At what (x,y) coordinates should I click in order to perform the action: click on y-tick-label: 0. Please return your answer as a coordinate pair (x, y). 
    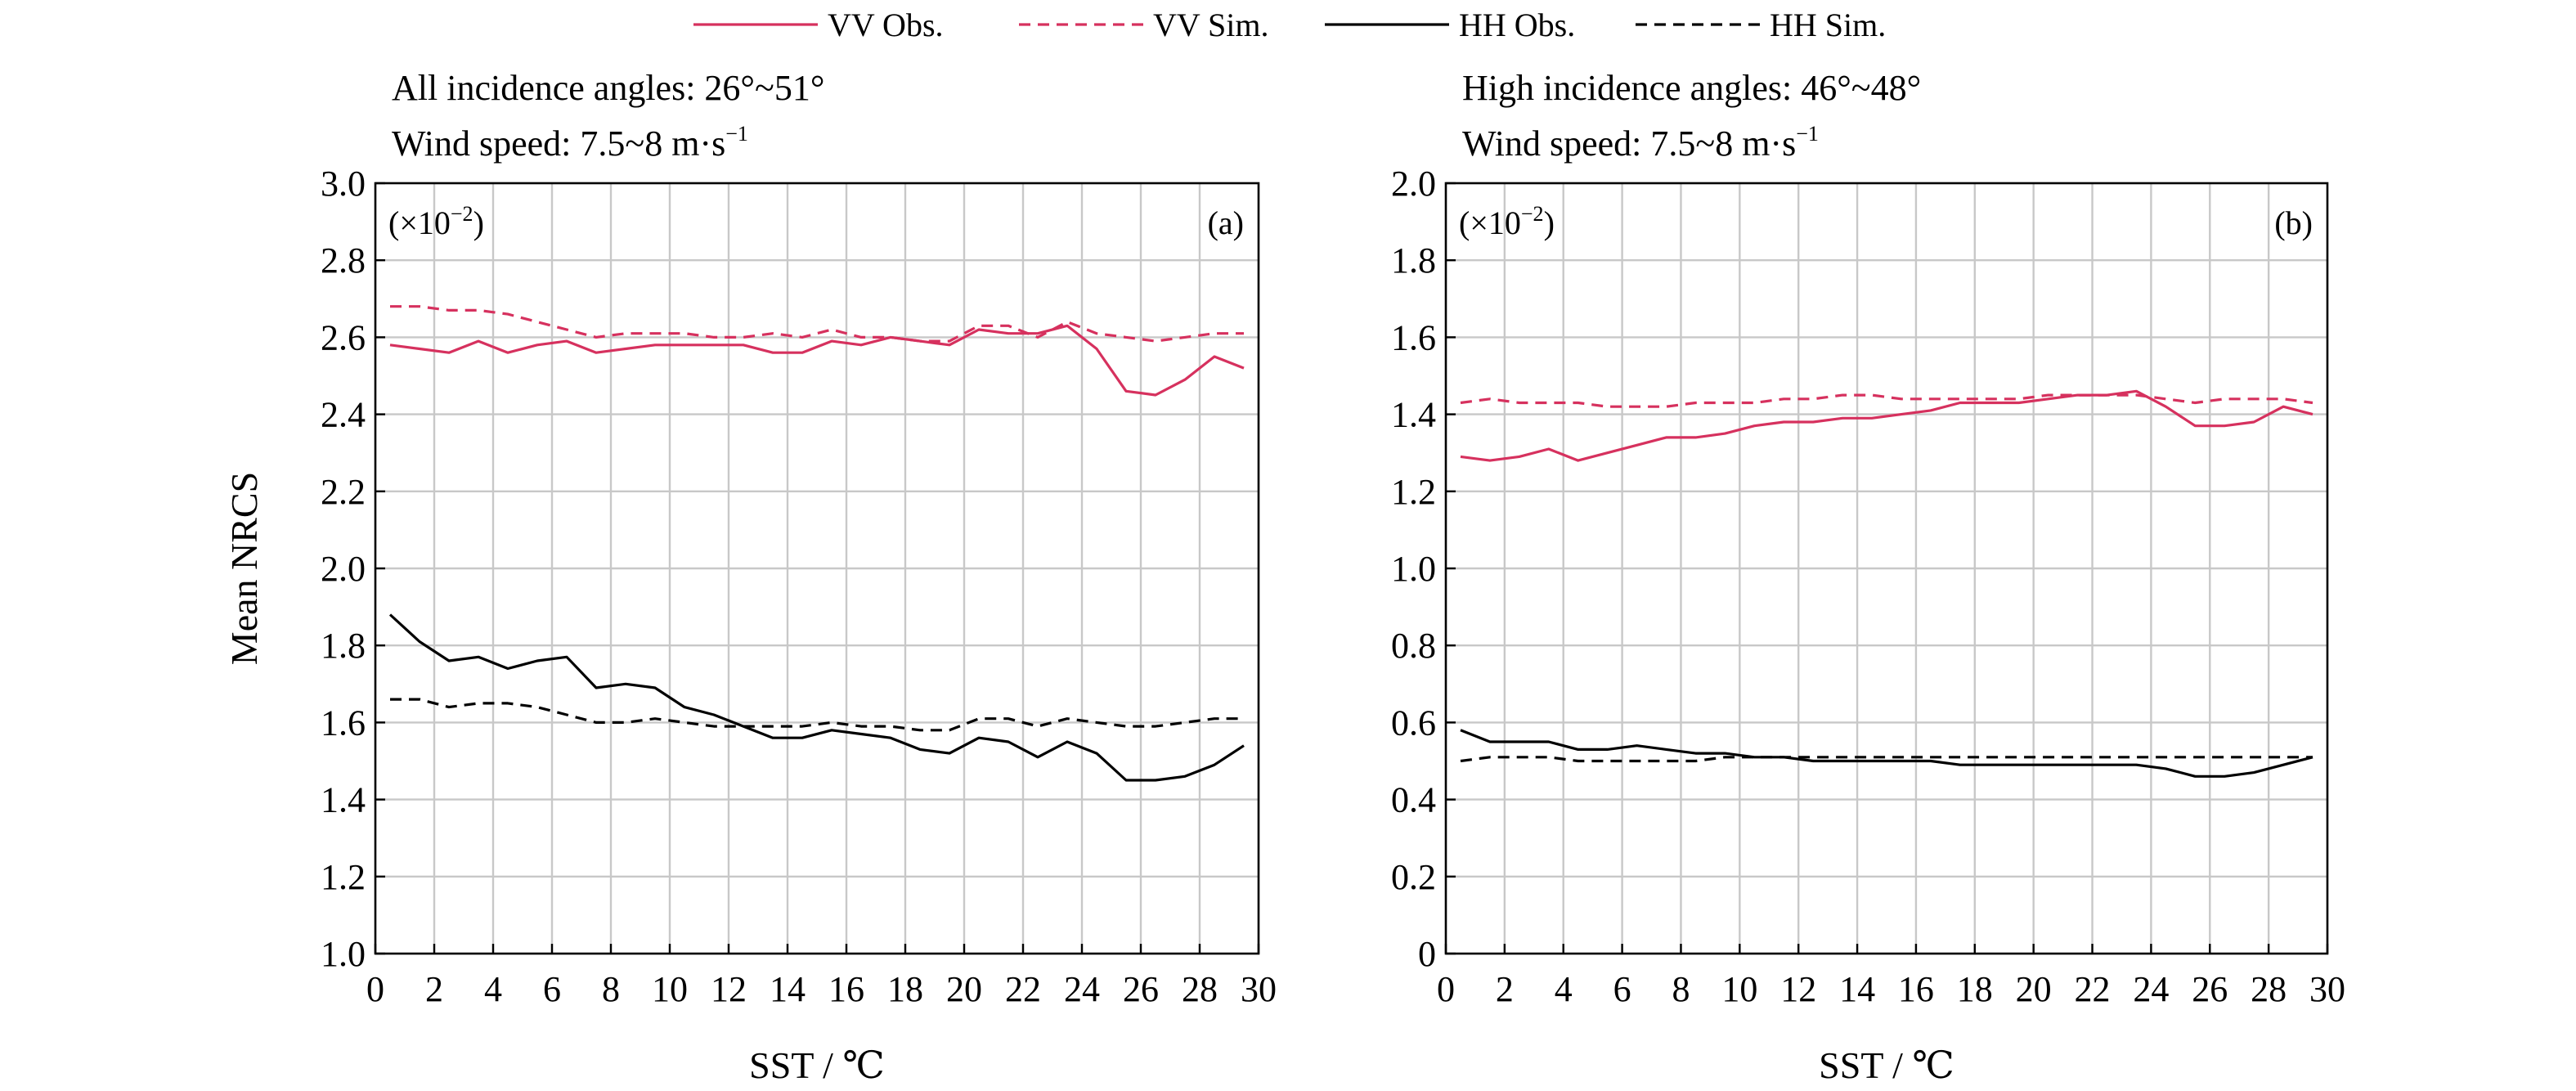
    Looking at the image, I should click on (1427, 954).